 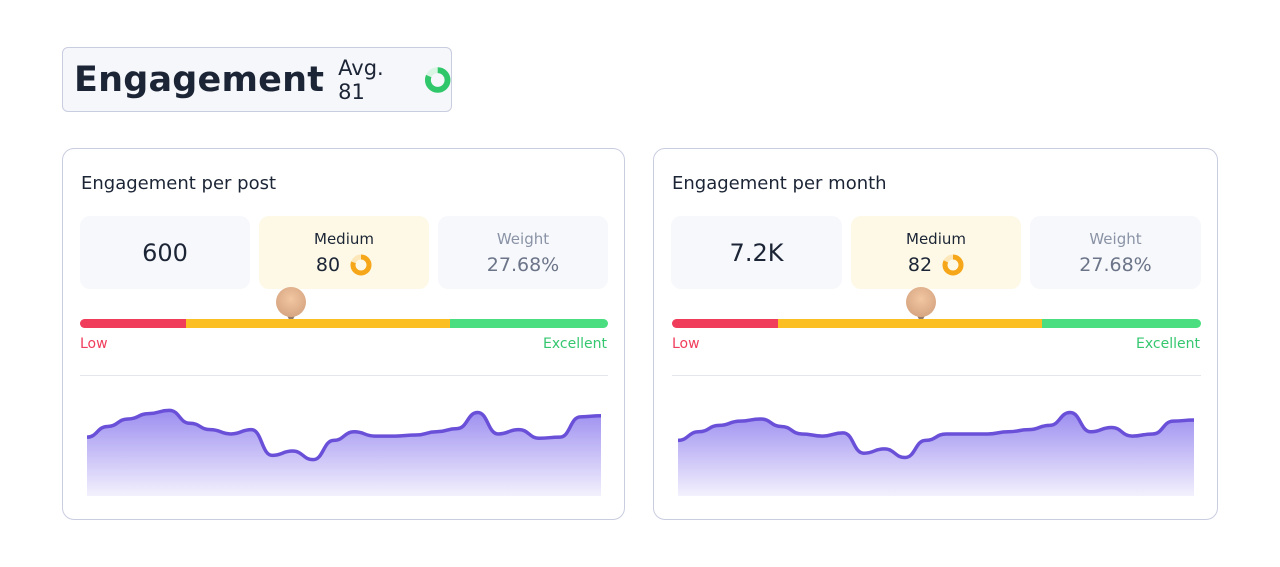 I want to click on average-progress-ring-icon, so click(x=437, y=79).